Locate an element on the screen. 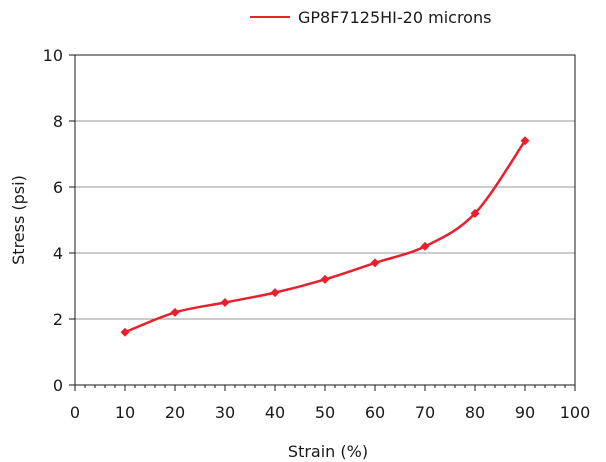 This screenshot has width=606, height=462. x-tick-label: 30 is located at coordinates (225, 412).